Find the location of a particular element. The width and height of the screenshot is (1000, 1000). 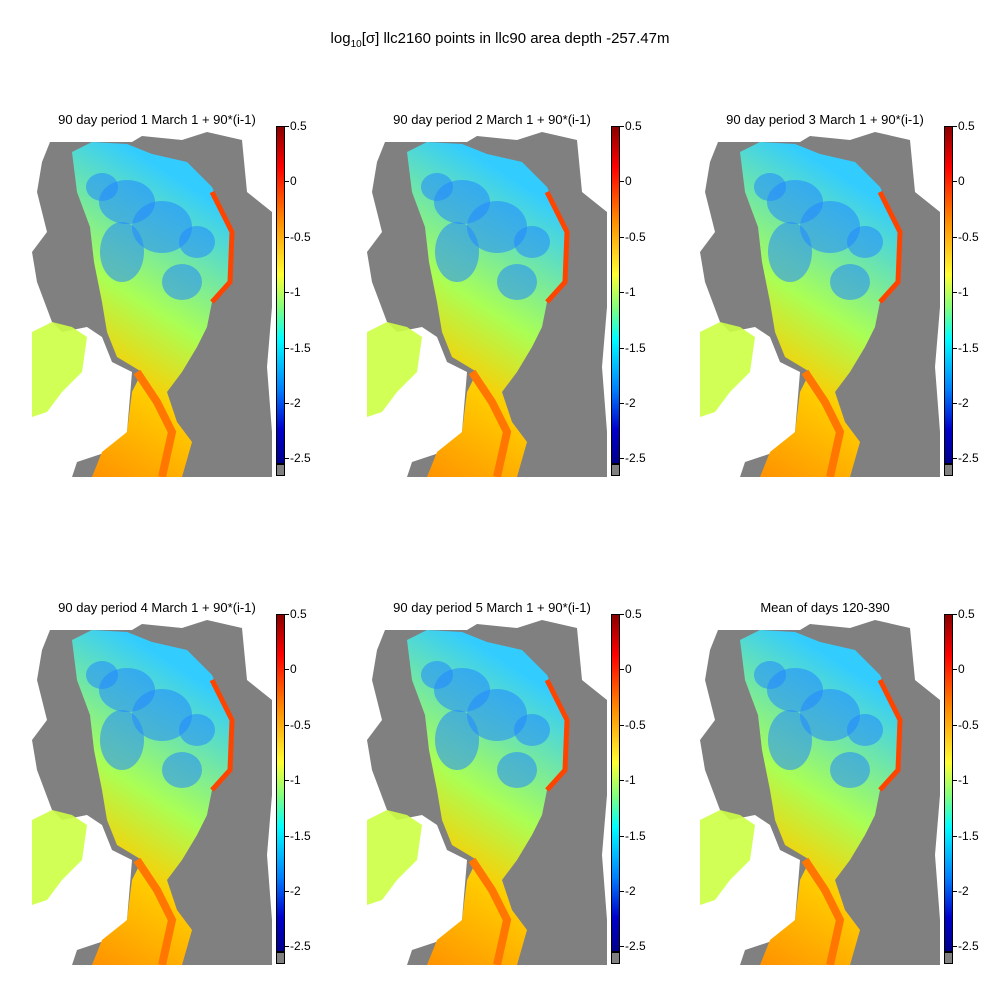

panel-title: 90 day period 3 March 1 + 90*(i-1) is located at coordinates (825, 119).